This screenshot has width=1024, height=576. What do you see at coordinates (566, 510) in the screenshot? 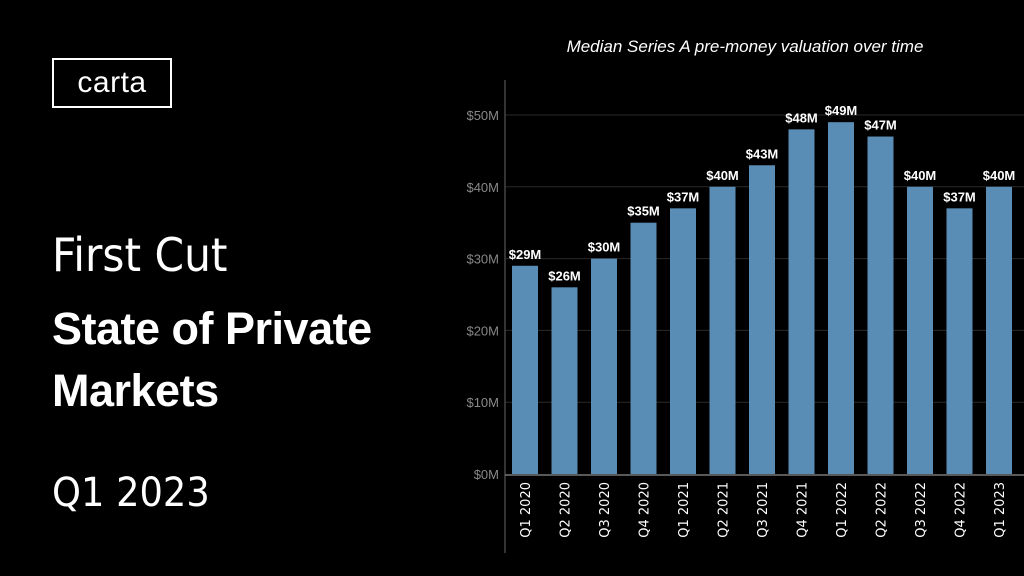
I see `x-tick-label: Q2 2020` at bounding box center [566, 510].